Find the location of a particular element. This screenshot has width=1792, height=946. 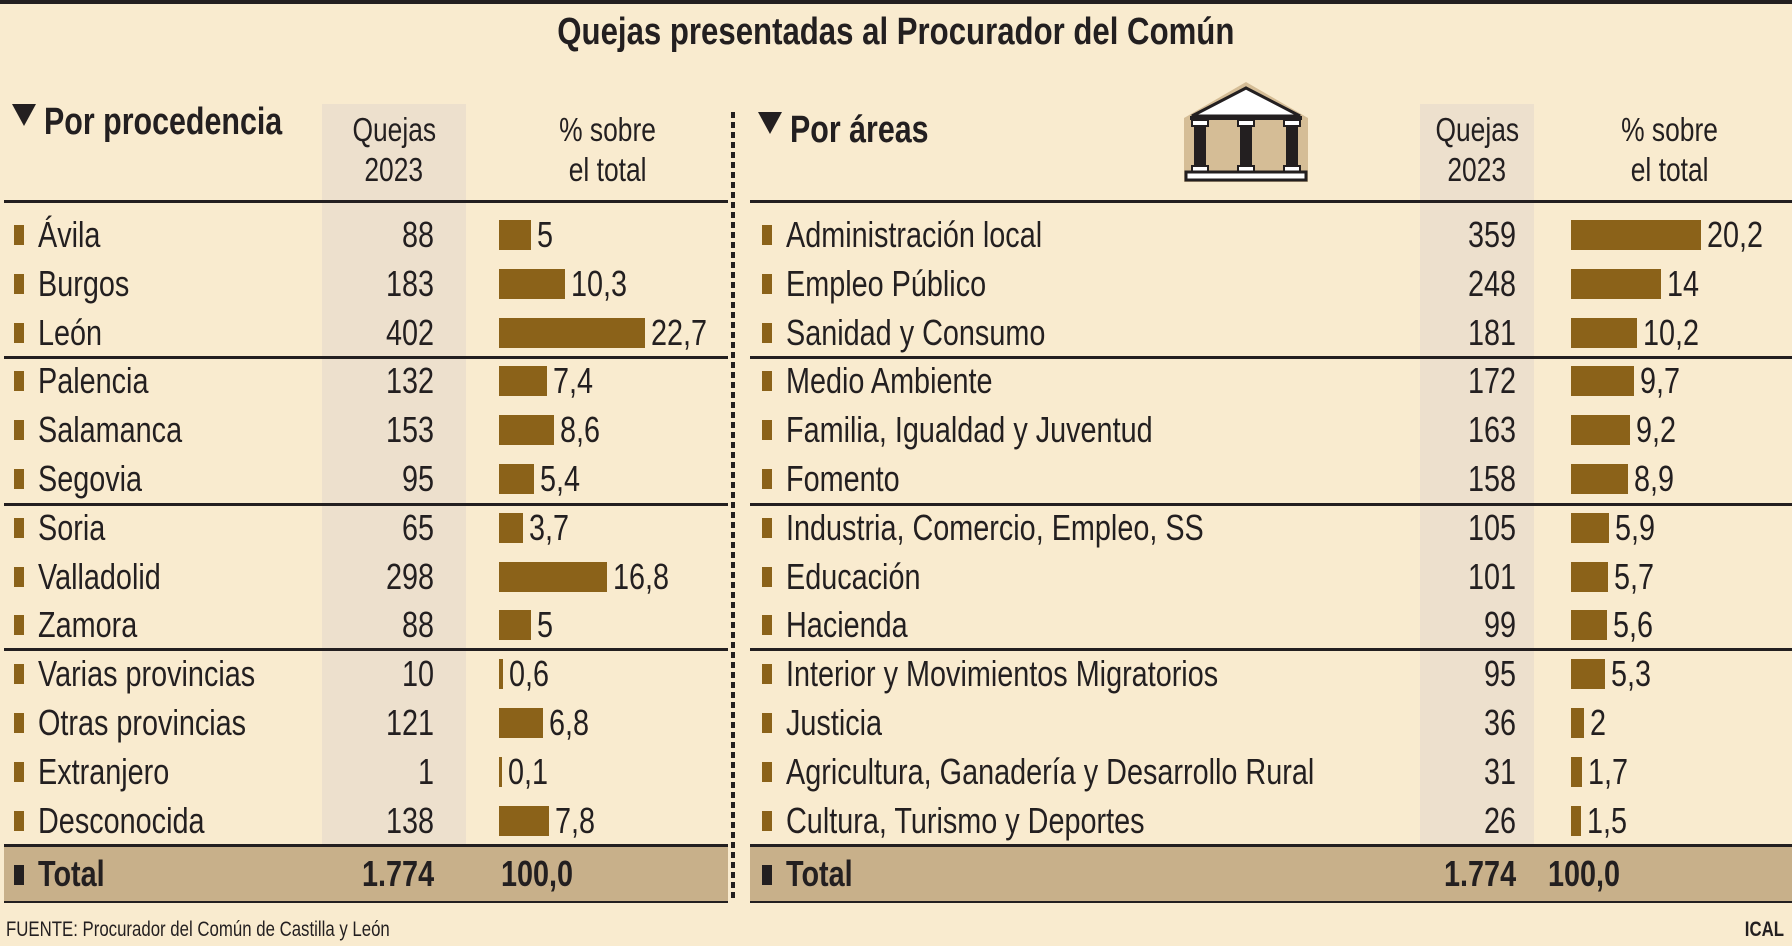

table-row: Fomento 158 8,9 is located at coordinates (896, 478).